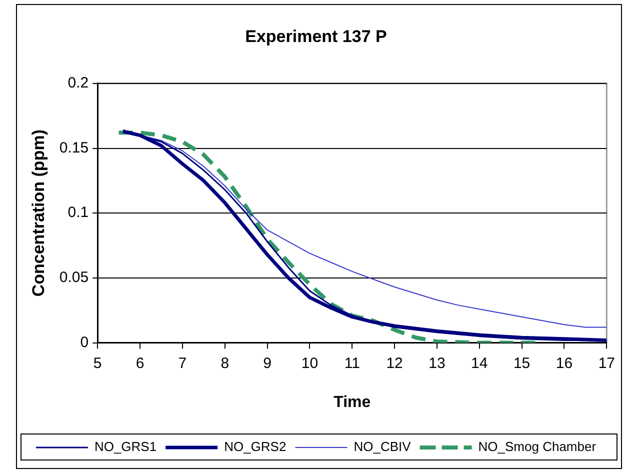 The width and height of the screenshot is (624, 471). Describe the element at coordinates (352, 402) in the screenshot. I see `x-axis-title: Time` at that location.